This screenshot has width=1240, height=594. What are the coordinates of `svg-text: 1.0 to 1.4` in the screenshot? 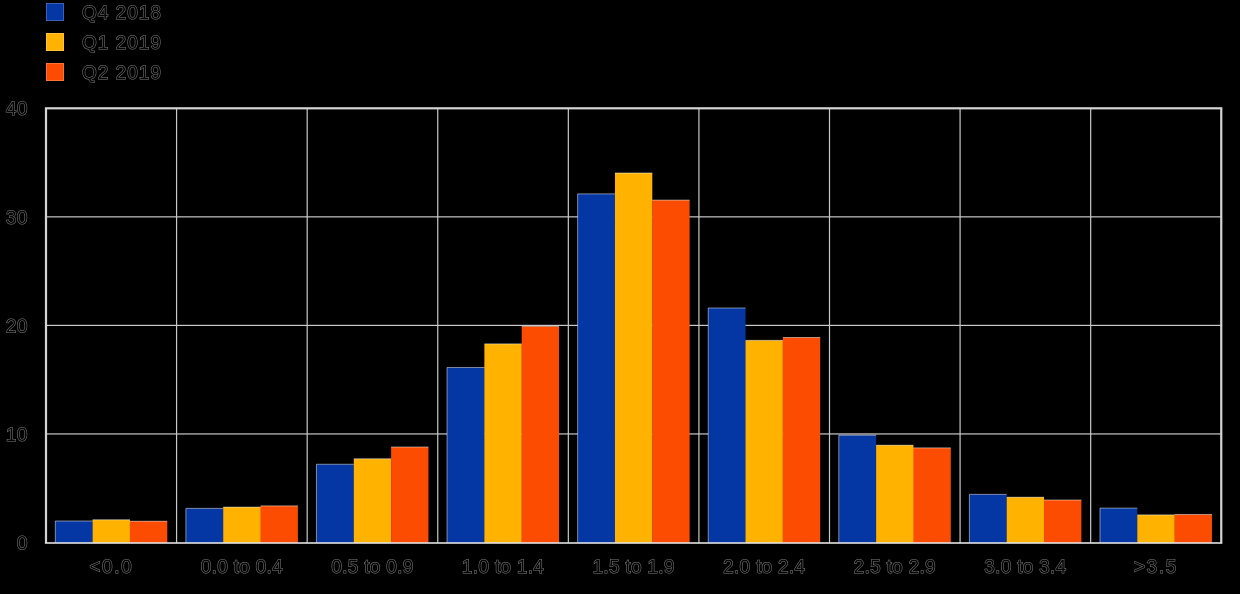 It's located at (503, 567).